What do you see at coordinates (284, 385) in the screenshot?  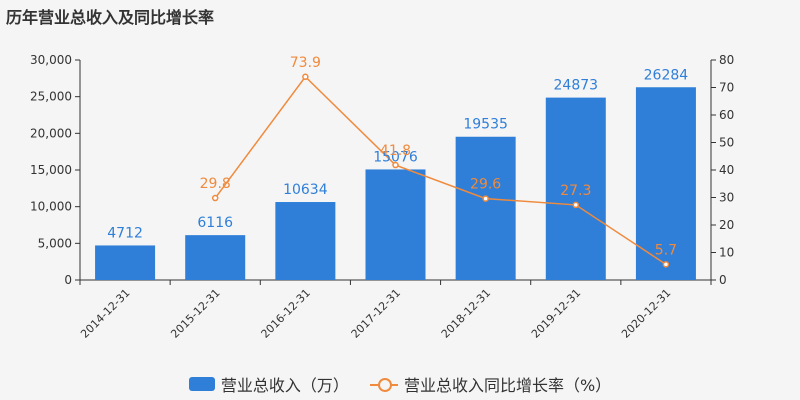 I see `legend-label-revenue: 营业总收入（万）` at bounding box center [284, 385].